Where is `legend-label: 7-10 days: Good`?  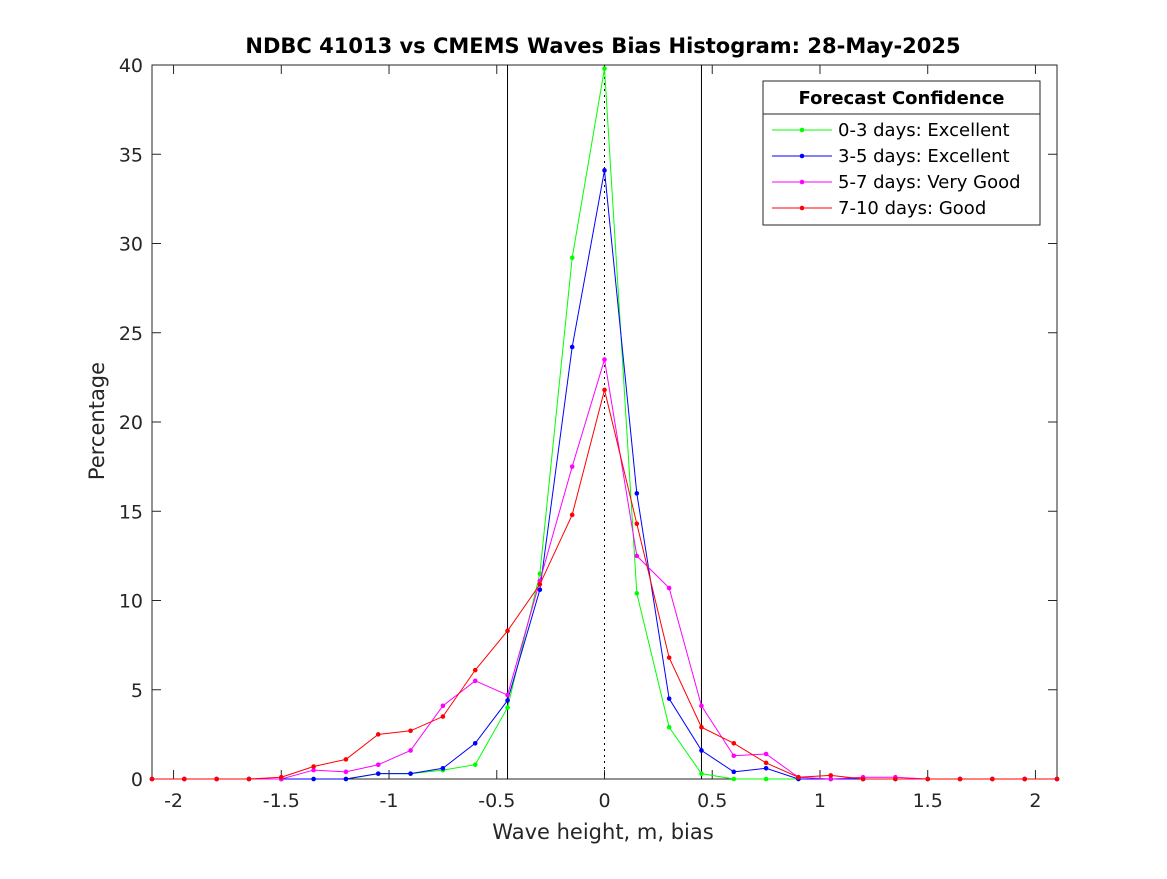 legend-label: 7-10 days: Good is located at coordinates (912, 208).